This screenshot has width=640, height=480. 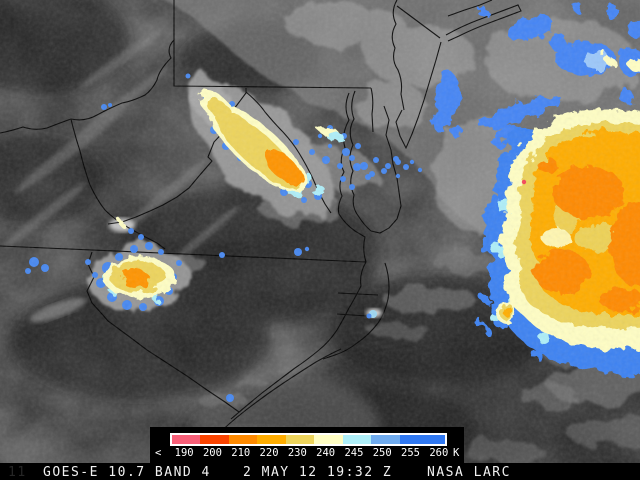 I want to click on timestamp-label: 2 MAY 12 19:32 Z, so click(x=318, y=472).